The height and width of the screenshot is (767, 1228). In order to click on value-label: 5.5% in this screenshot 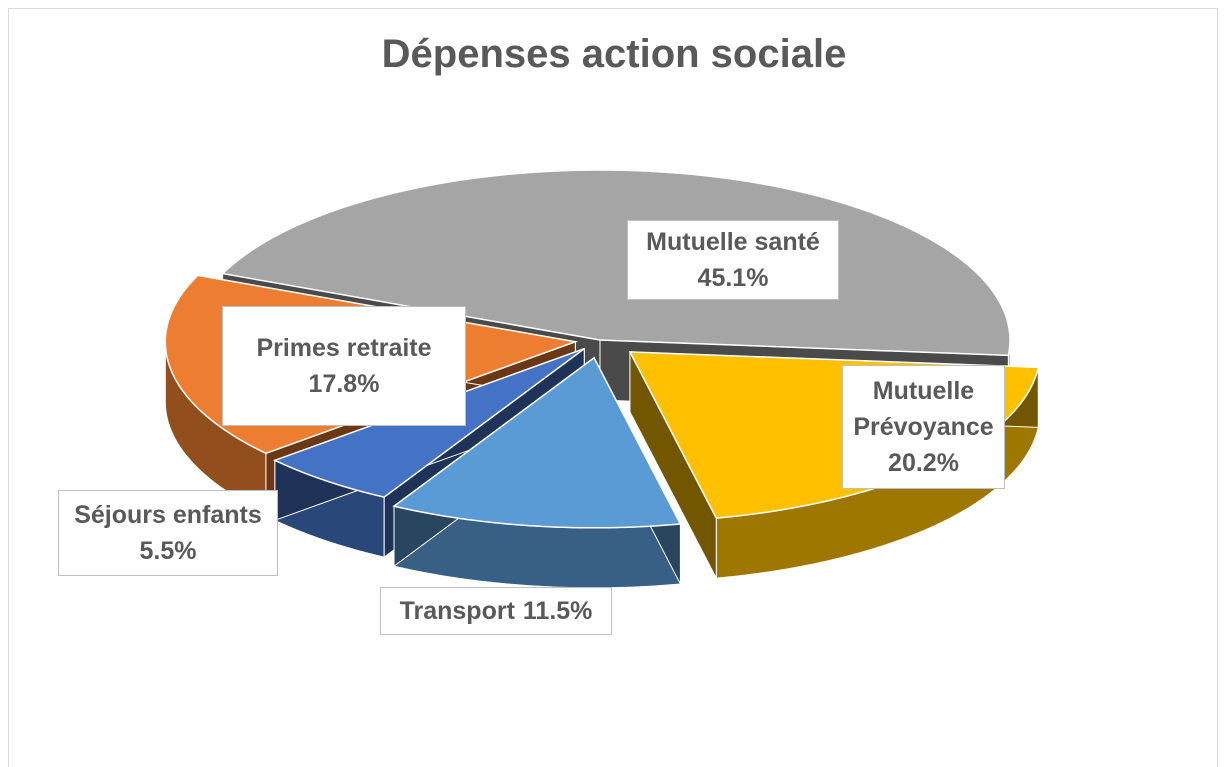, I will do `click(168, 551)`.